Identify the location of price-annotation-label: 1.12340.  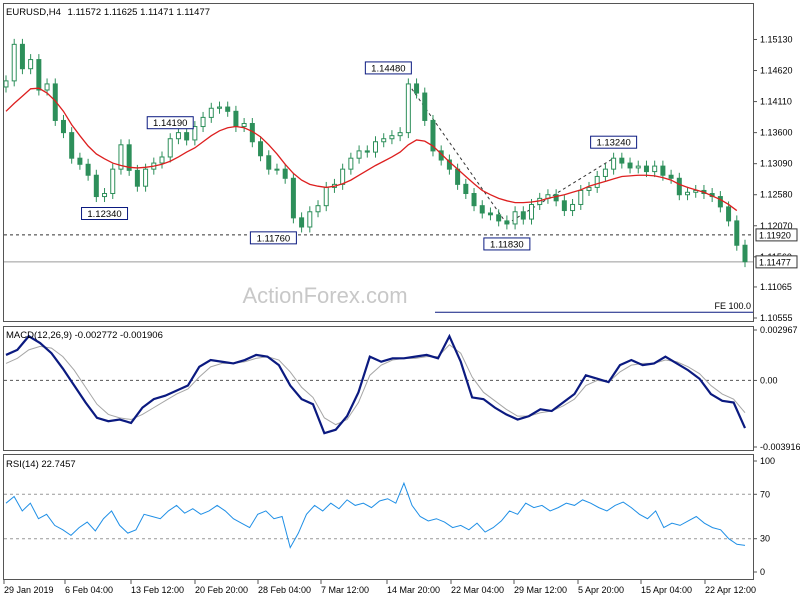
(104, 214).